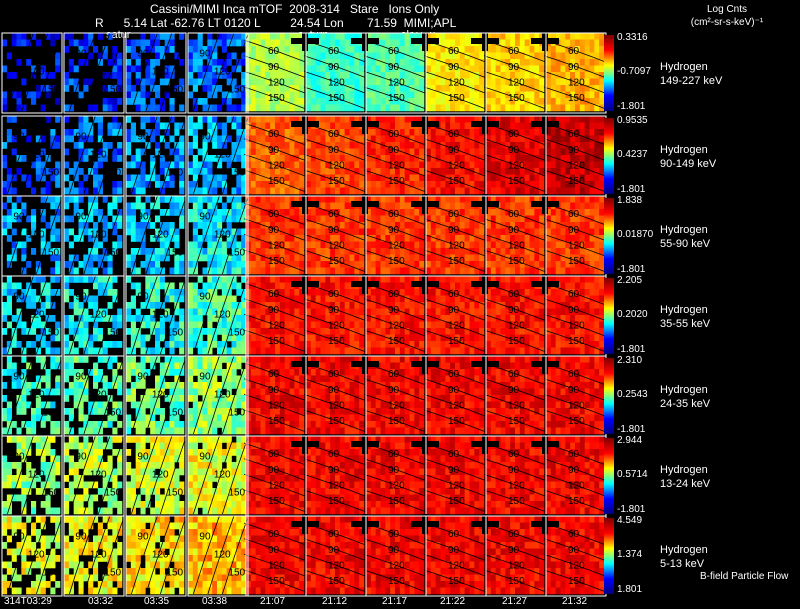 This screenshot has width=800, height=609. Describe the element at coordinates (236, 89) in the screenshot. I see `contour-label: 150` at that location.